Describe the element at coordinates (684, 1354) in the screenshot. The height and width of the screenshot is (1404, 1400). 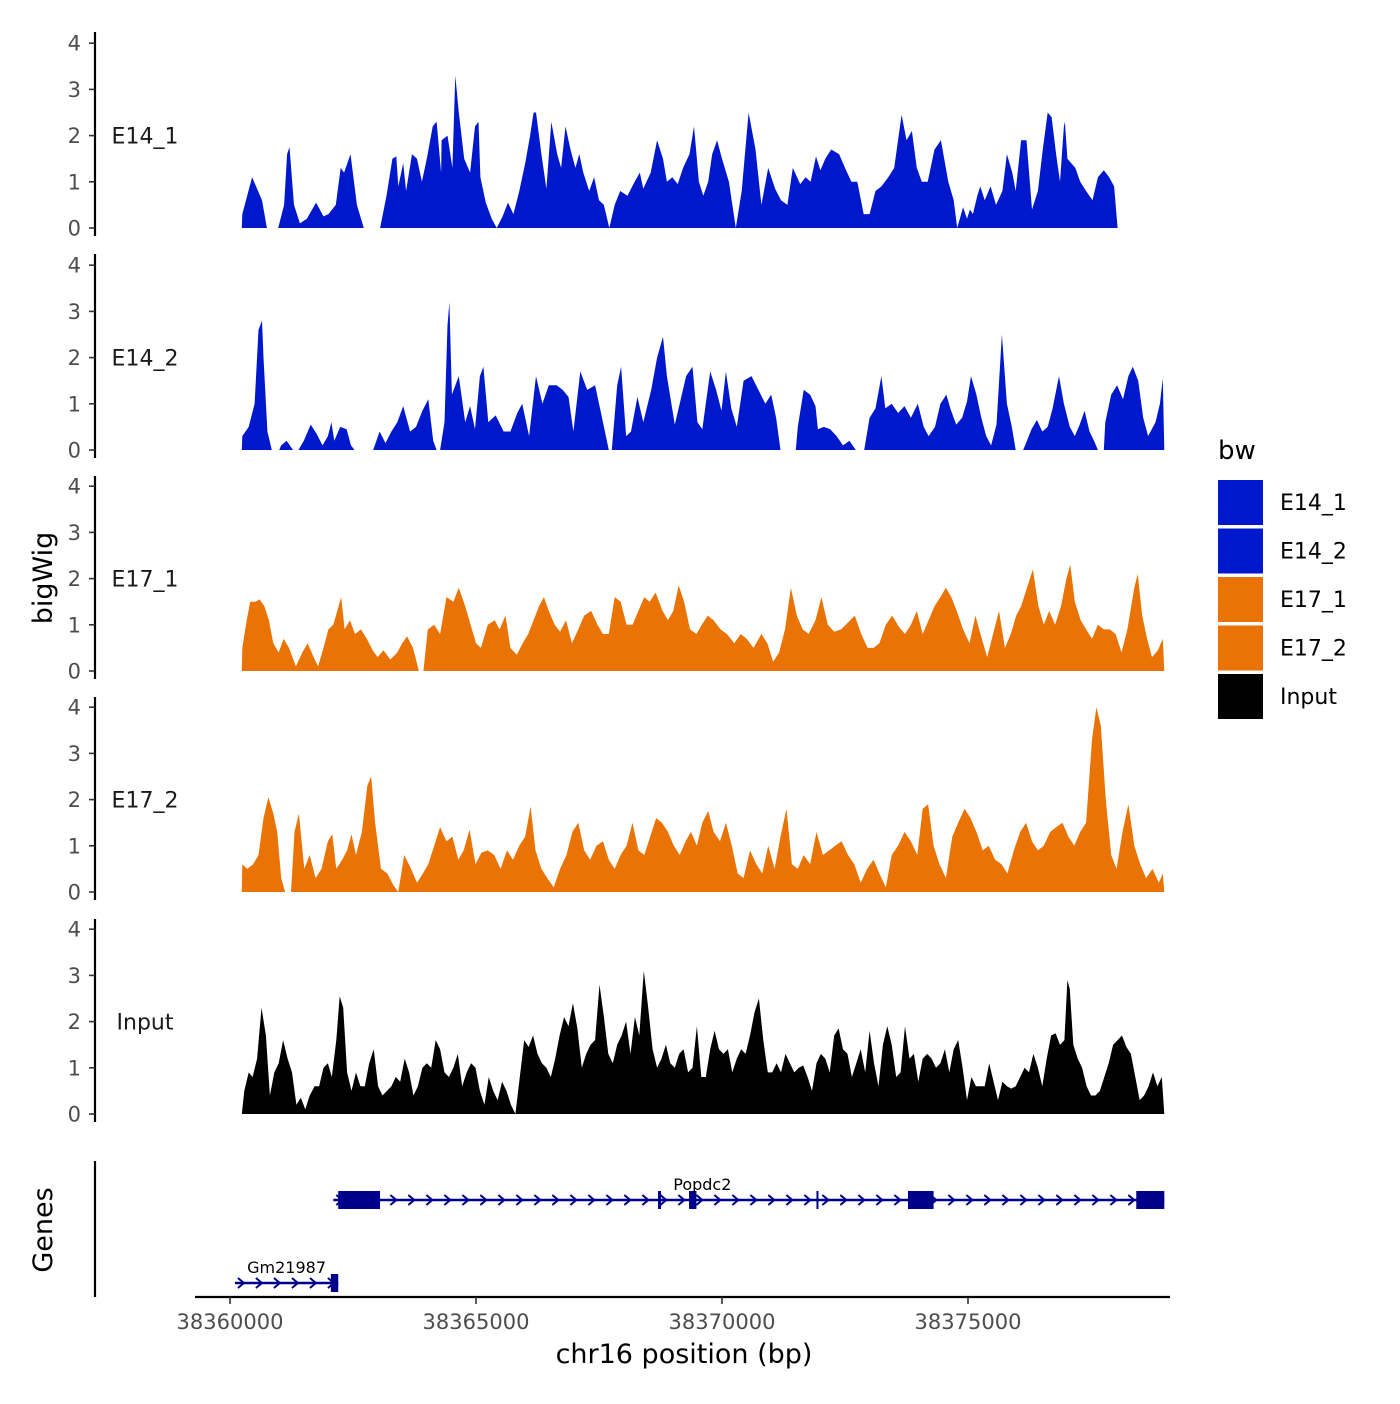
I see `x-axis-title: chr16 position (bp)` at that location.